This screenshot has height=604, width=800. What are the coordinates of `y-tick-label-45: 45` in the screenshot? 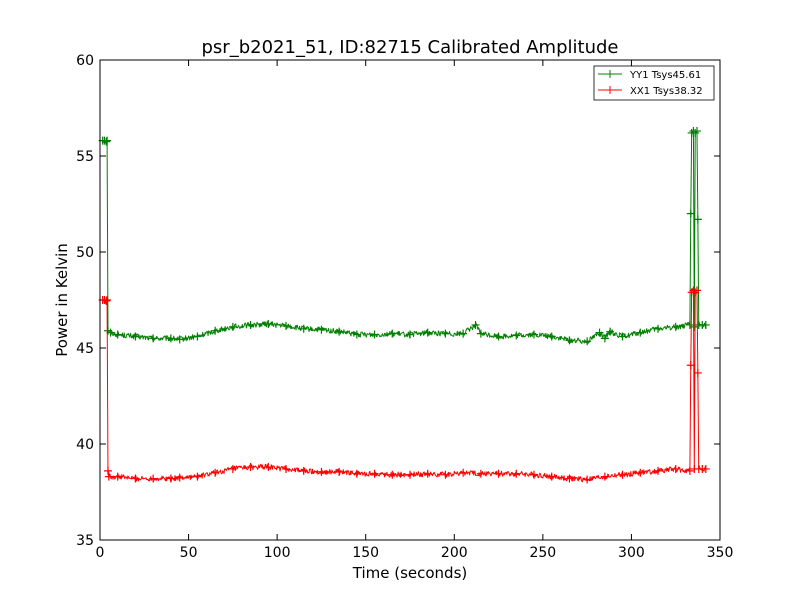 It's located at (85, 349).